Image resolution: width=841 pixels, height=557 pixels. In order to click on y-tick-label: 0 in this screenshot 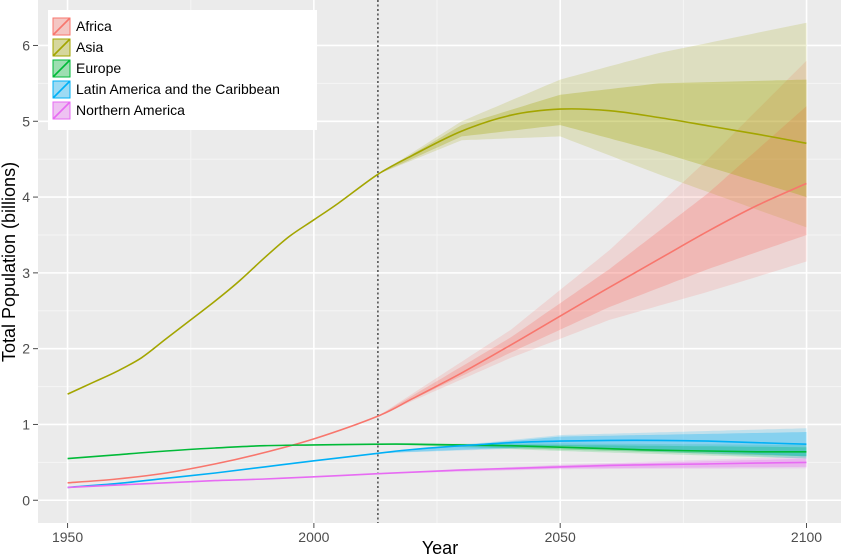, I will do `click(26, 500)`.